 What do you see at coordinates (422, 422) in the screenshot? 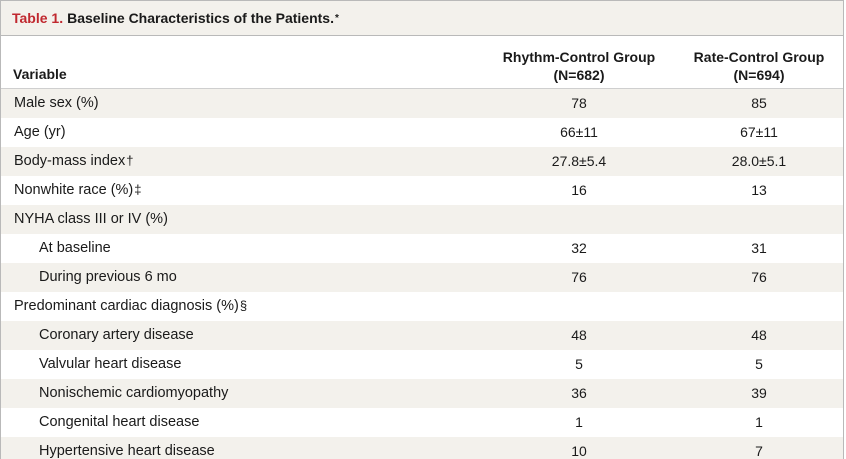
I see `table-row: Congenital heart disease 1 1` at bounding box center [422, 422].